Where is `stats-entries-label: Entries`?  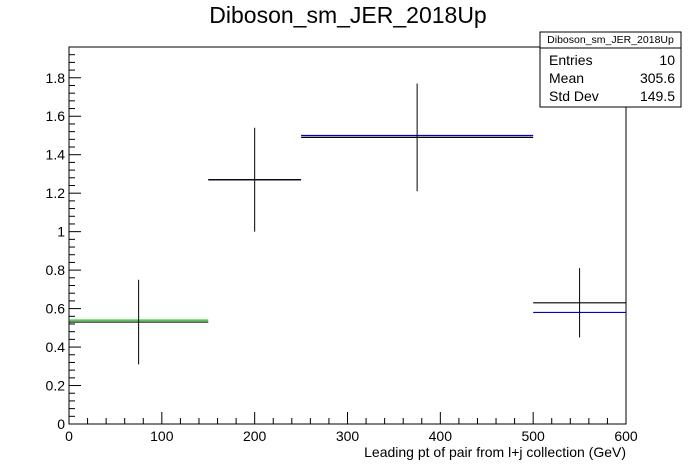
stats-entries-label: Entries is located at coordinates (571, 60).